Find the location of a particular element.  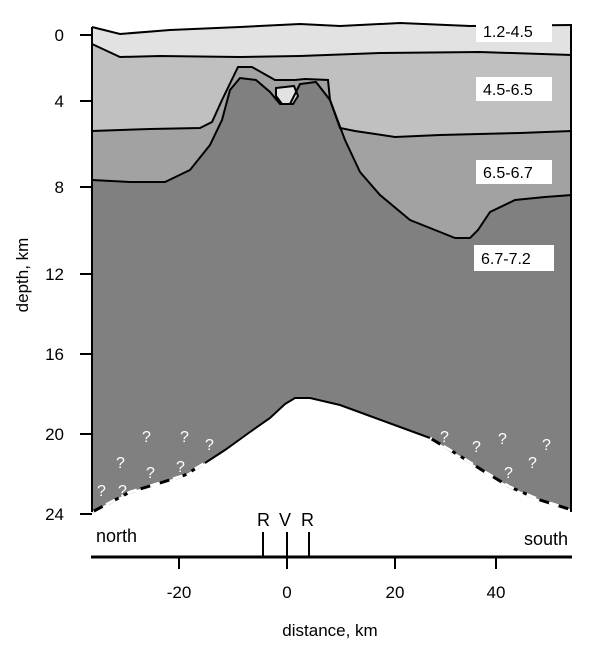

layer-label-3: 6.5-6.7 is located at coordinates (508, 173).